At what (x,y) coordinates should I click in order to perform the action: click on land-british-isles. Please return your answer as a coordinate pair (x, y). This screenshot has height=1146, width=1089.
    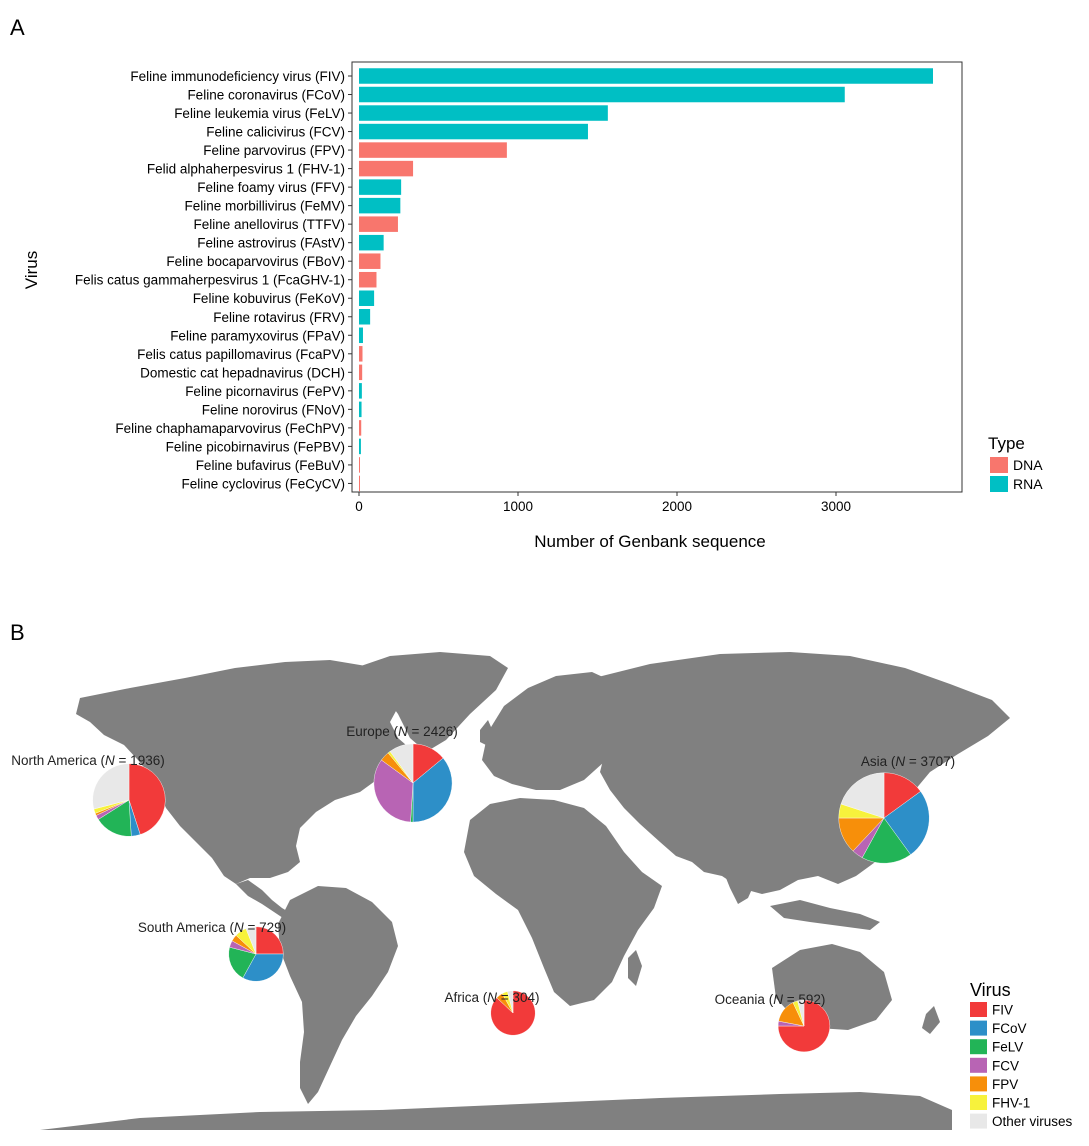
    Looking at the image, I should click on (487, 733).